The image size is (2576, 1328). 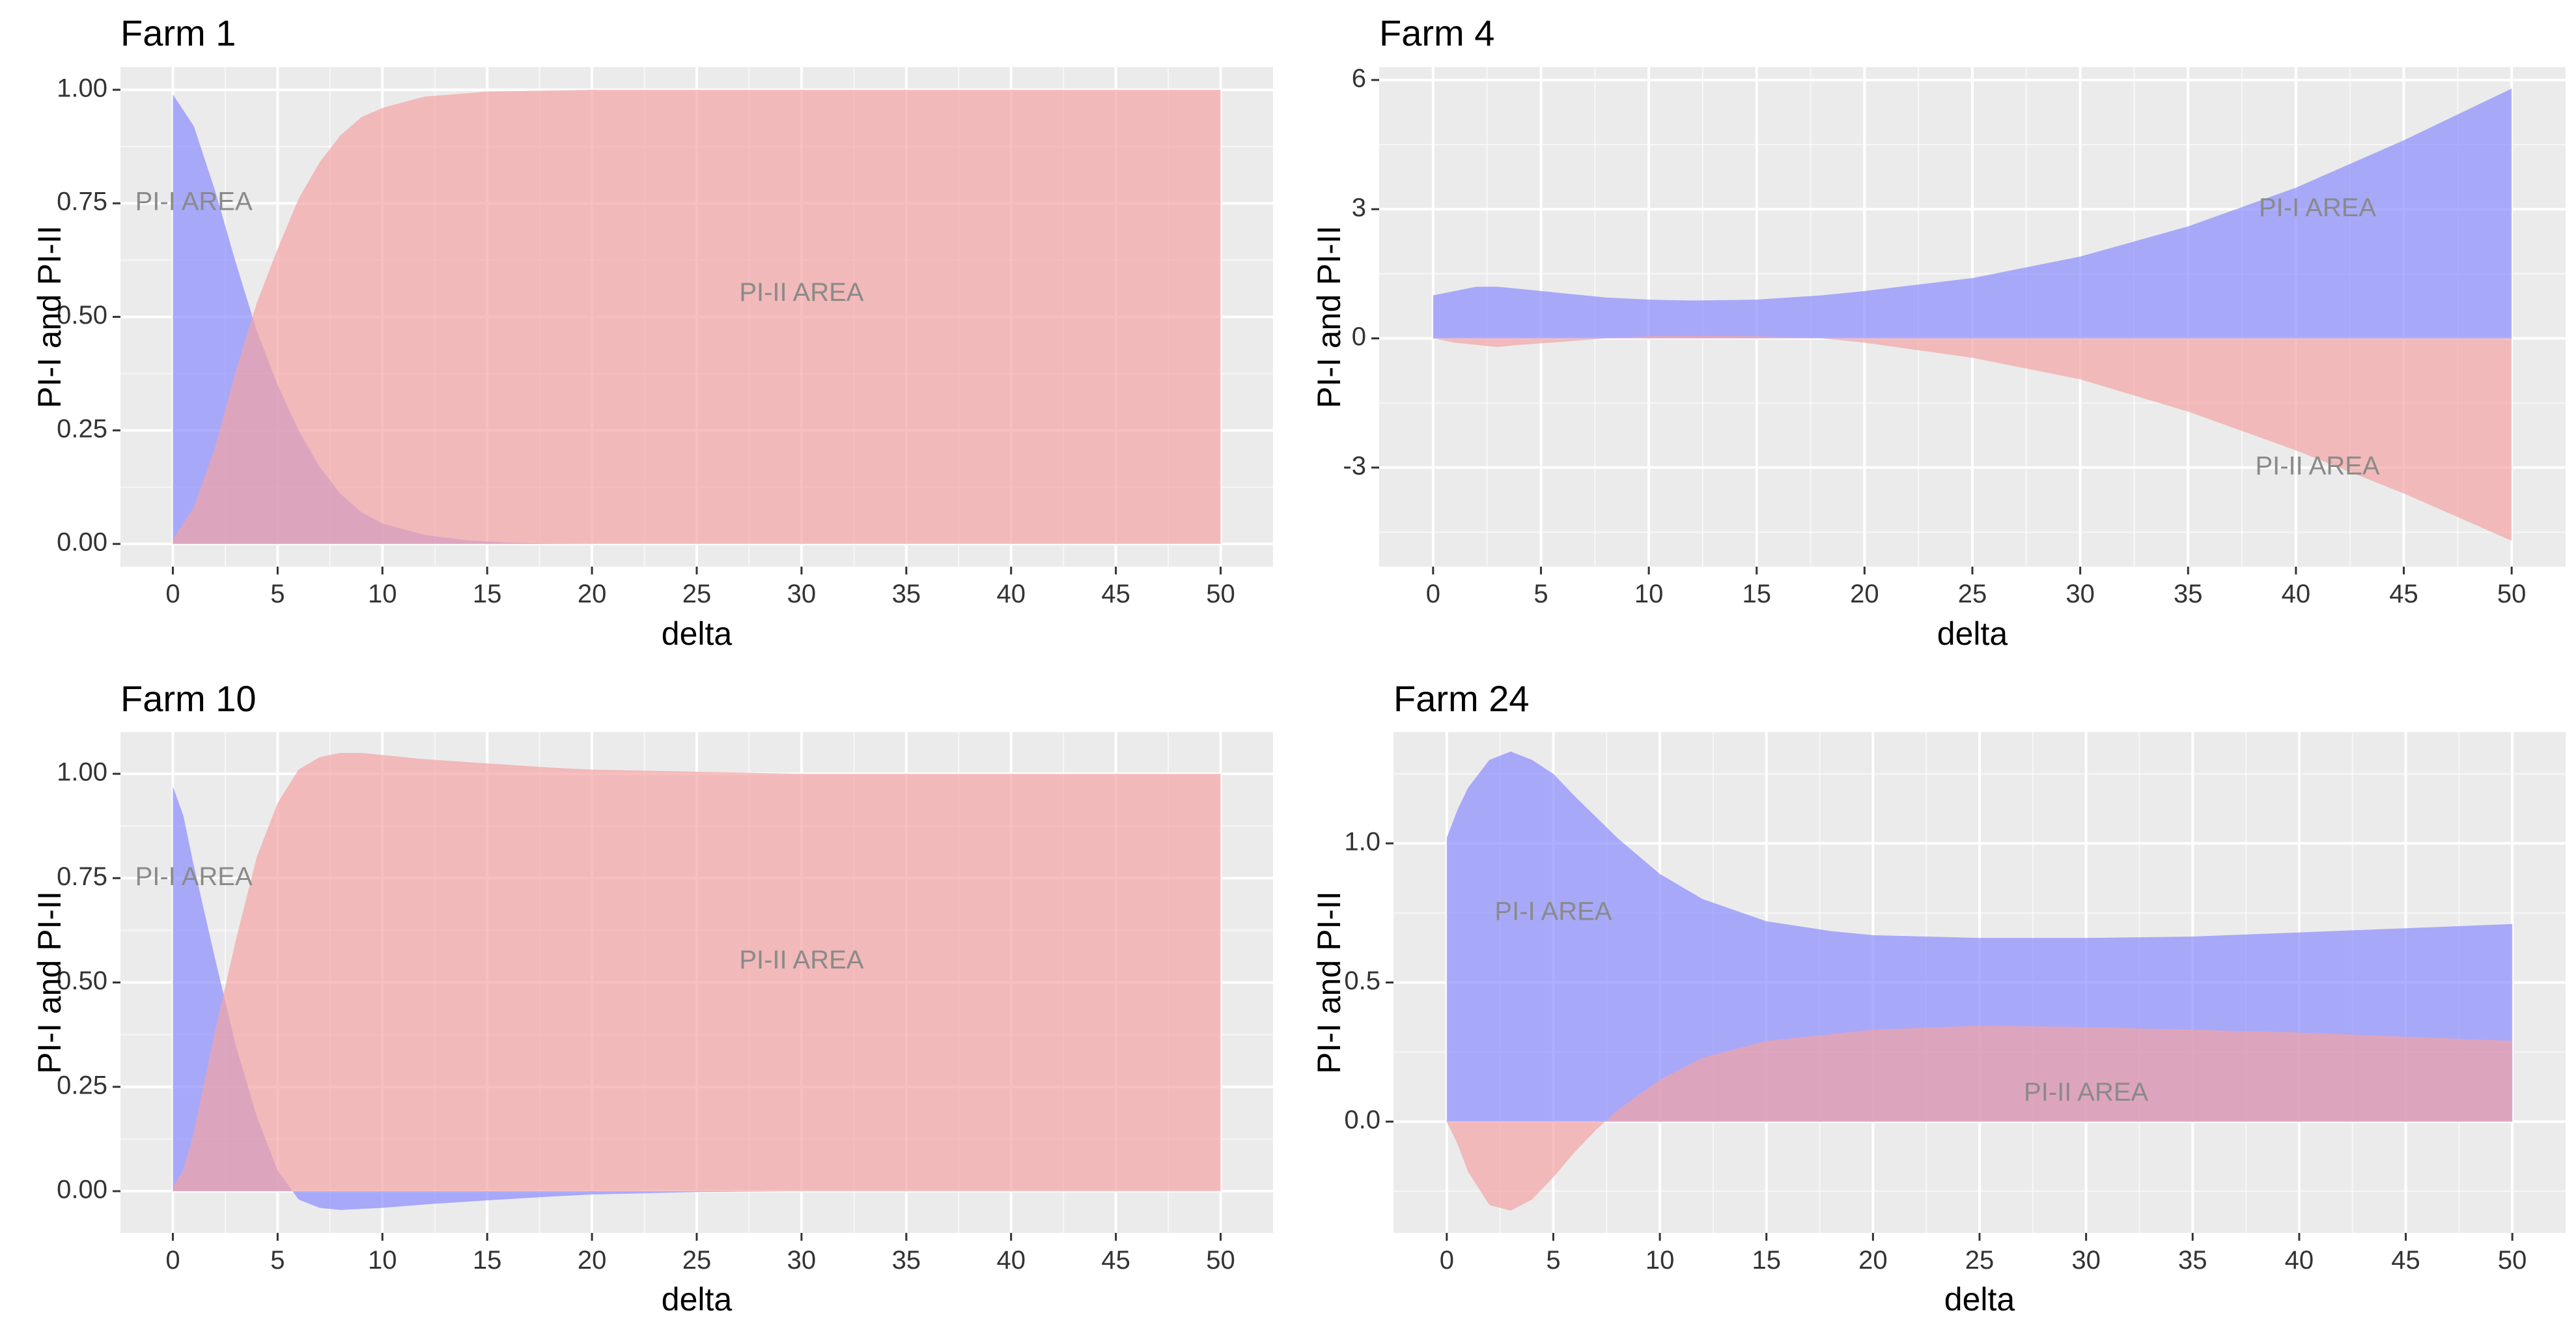 What do you see at coordinates (1362, 842) in the screenshot?
I see `y-tick-label: 1.0` at bounding box center [1362, 842].